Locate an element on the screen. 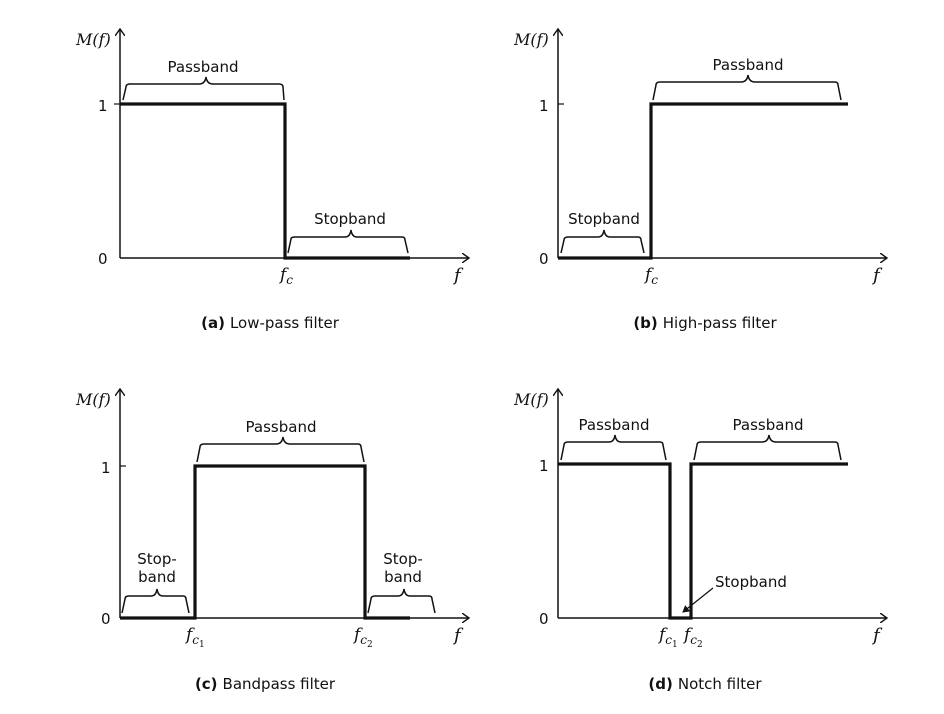 The width and height of the screenshot is (944, 714). stopband-pointer is located at coordinates (698, 600).